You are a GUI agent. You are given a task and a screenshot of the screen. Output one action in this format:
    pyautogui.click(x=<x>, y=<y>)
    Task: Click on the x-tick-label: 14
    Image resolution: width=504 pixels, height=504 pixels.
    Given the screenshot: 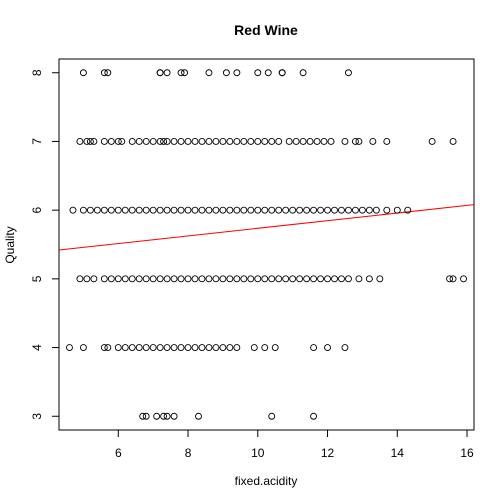 What is the action you would take?
    pyautogui.click(x=398, y=453)
    